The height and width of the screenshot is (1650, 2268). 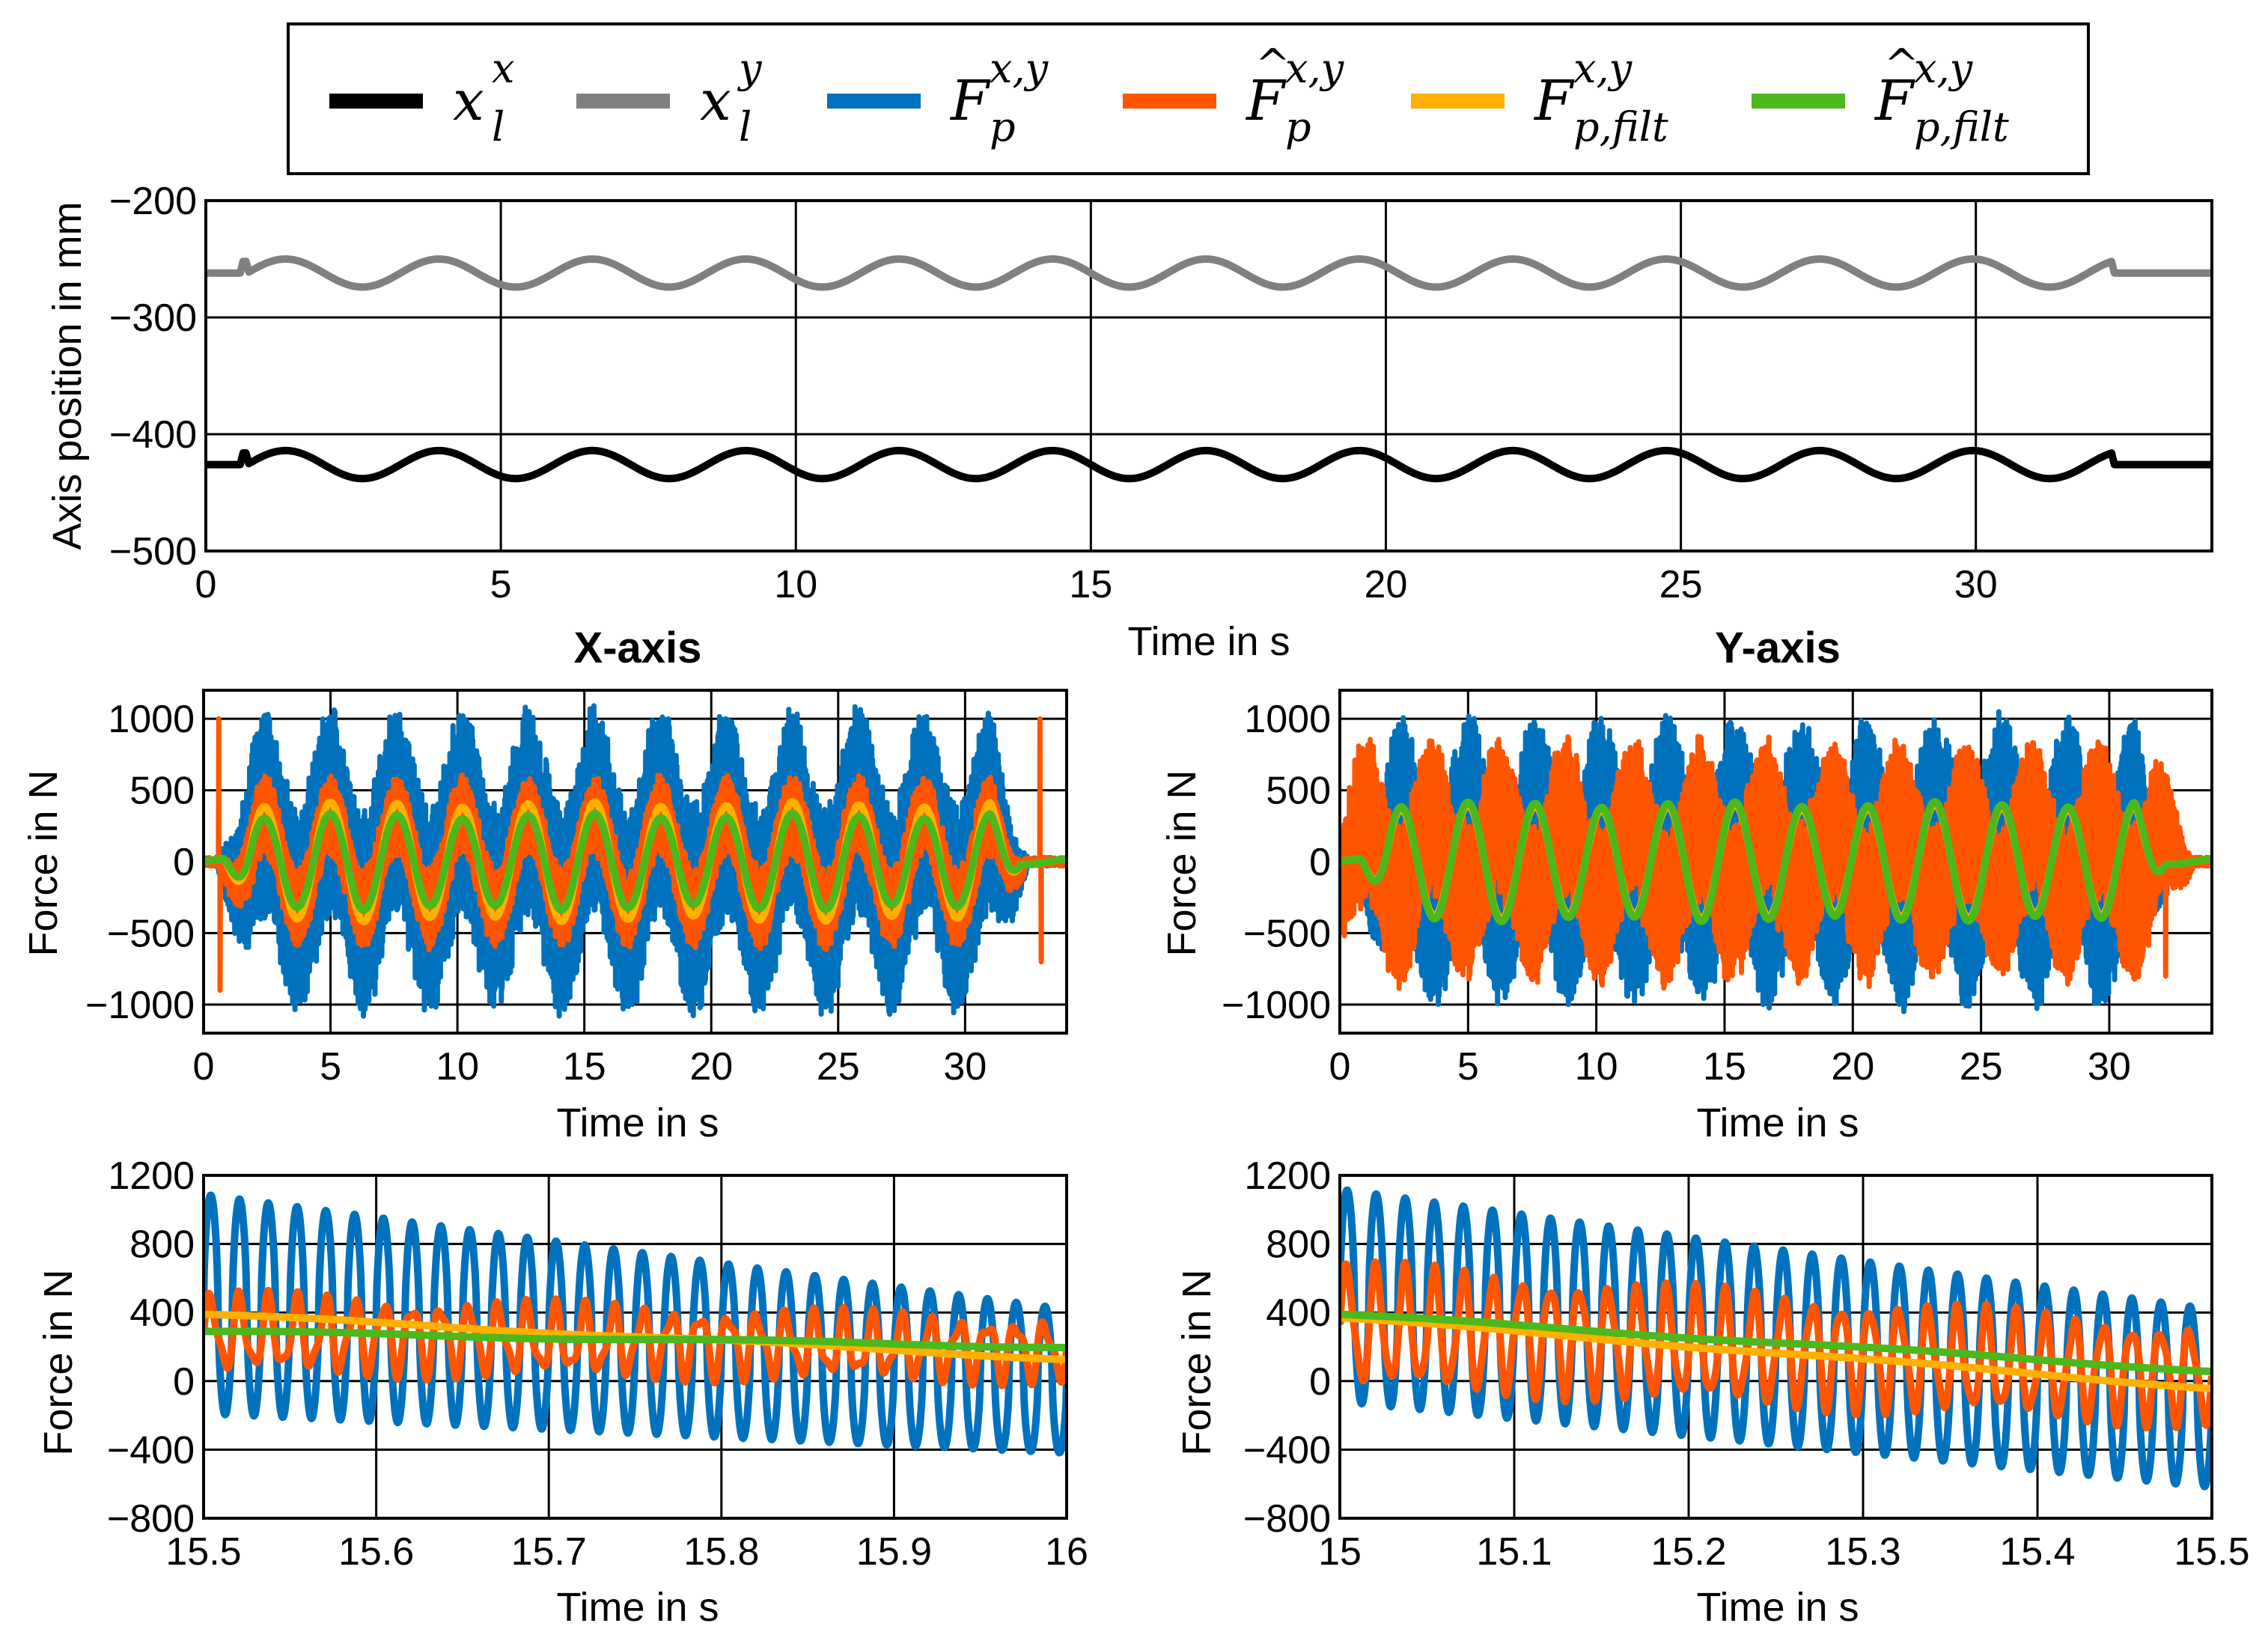 I want to click on x-force-xtick-label: 10, so click(x=457, y=1067).